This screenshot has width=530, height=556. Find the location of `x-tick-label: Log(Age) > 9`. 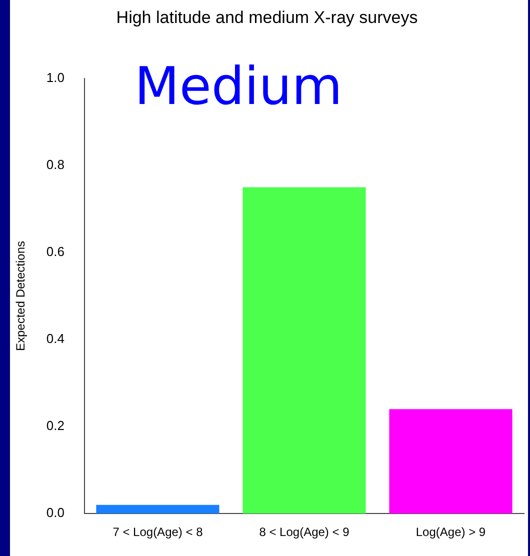

x-tick-label: Log(Age) > 9 is located at coordinates (451, 532).